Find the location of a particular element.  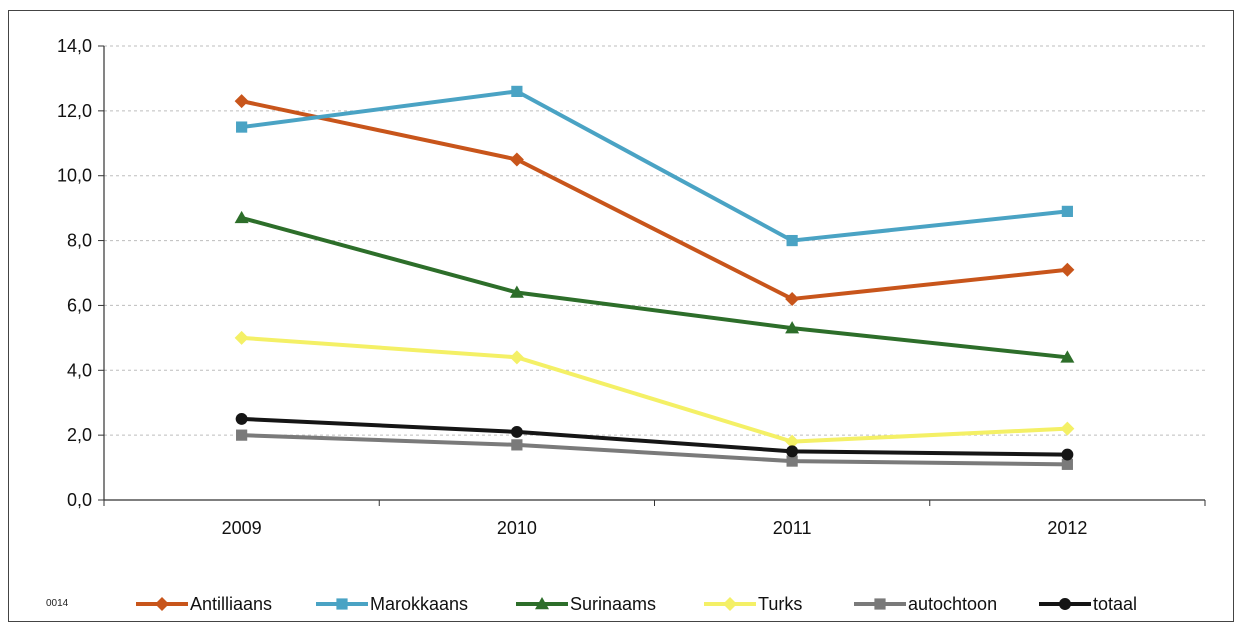

x-tick-label: 2009 is located at coordinates (242, 528).